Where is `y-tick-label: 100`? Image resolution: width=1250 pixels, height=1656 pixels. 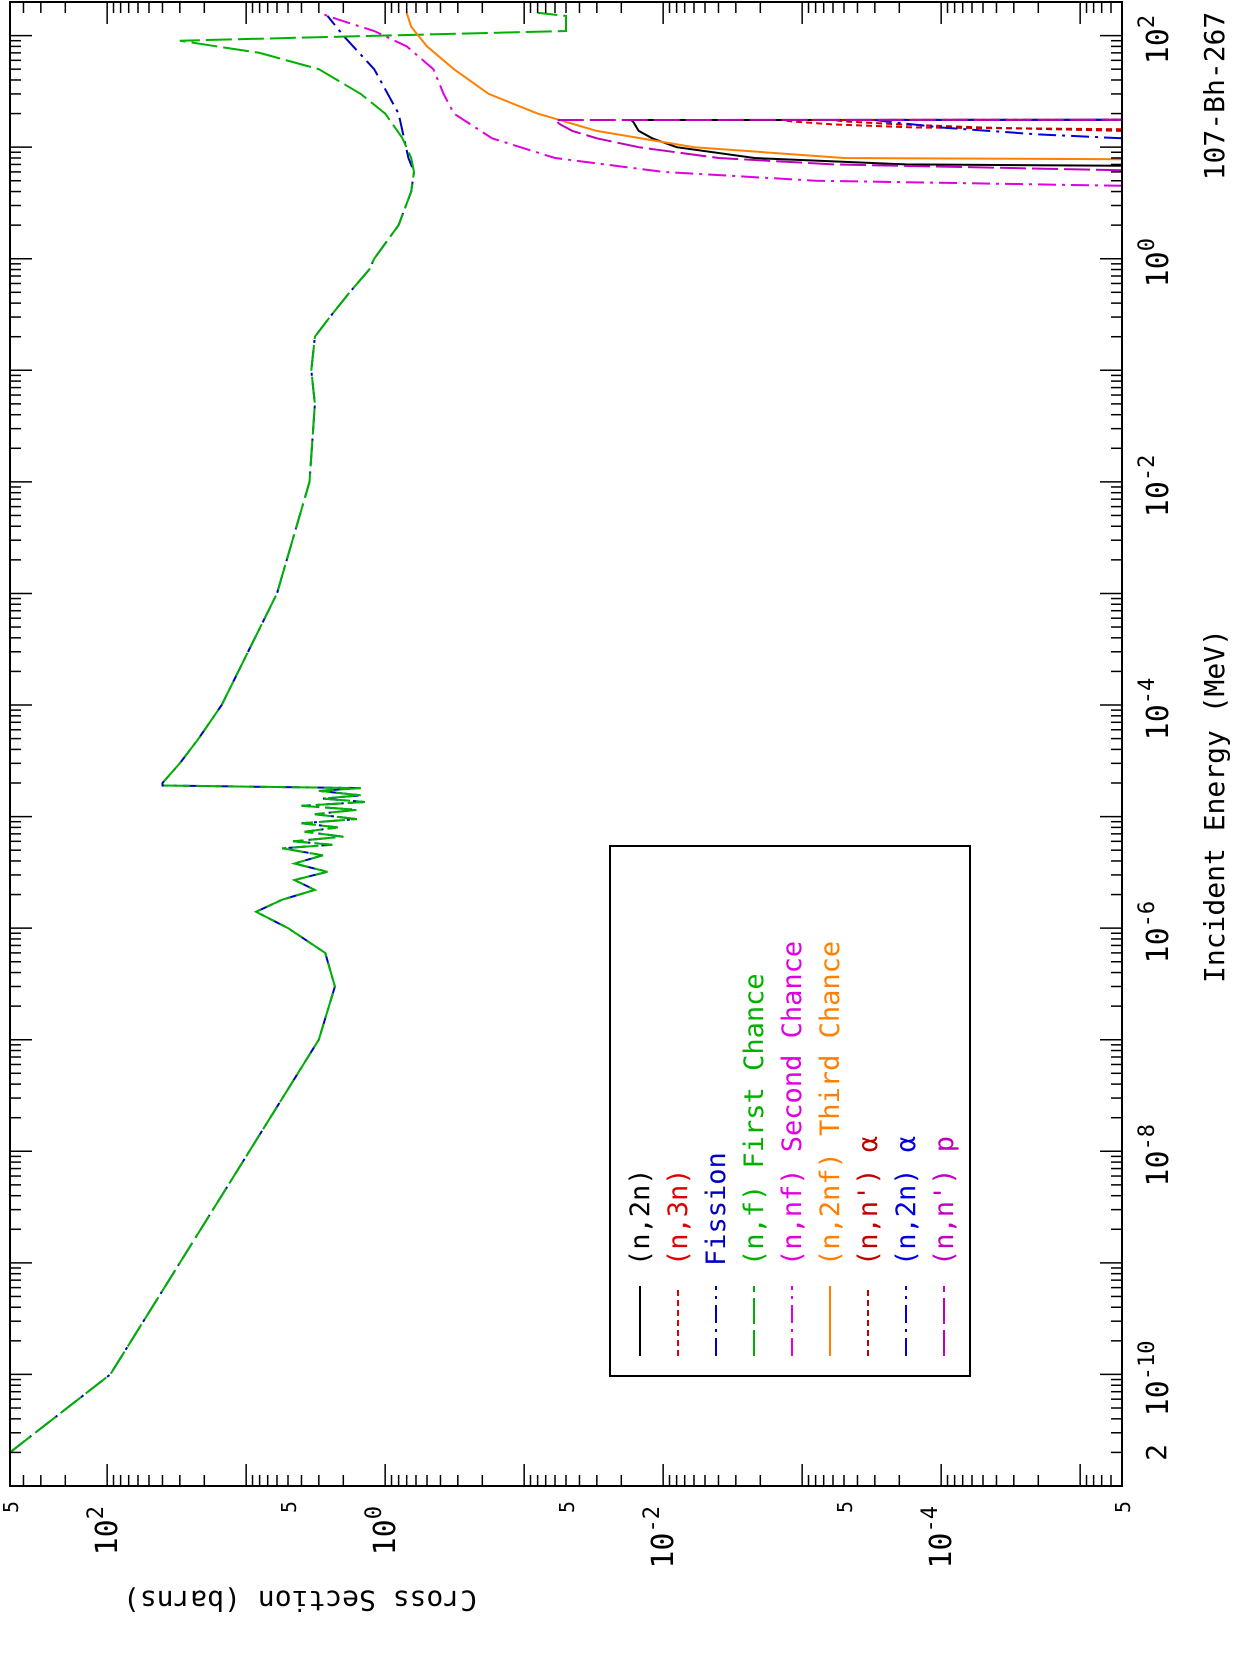
y-tick-label: 100 is located at coordinates (382, 1530).